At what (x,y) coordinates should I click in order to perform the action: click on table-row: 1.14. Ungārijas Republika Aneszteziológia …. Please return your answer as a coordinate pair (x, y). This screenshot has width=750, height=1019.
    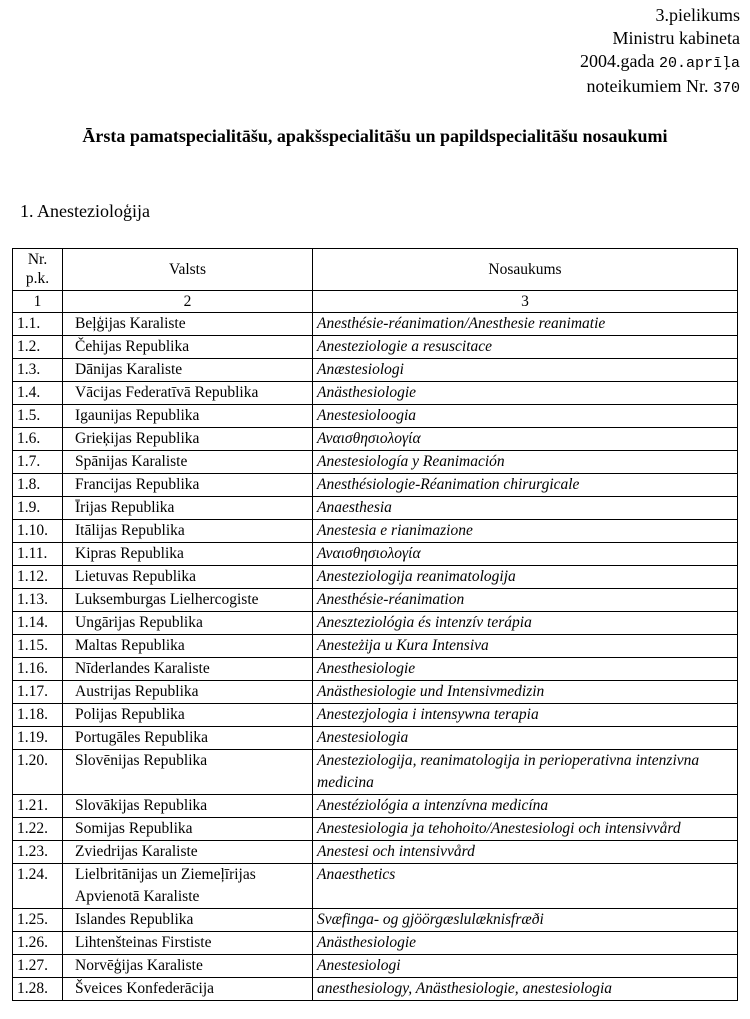
    Looking at the image, I should click on (375, 623).